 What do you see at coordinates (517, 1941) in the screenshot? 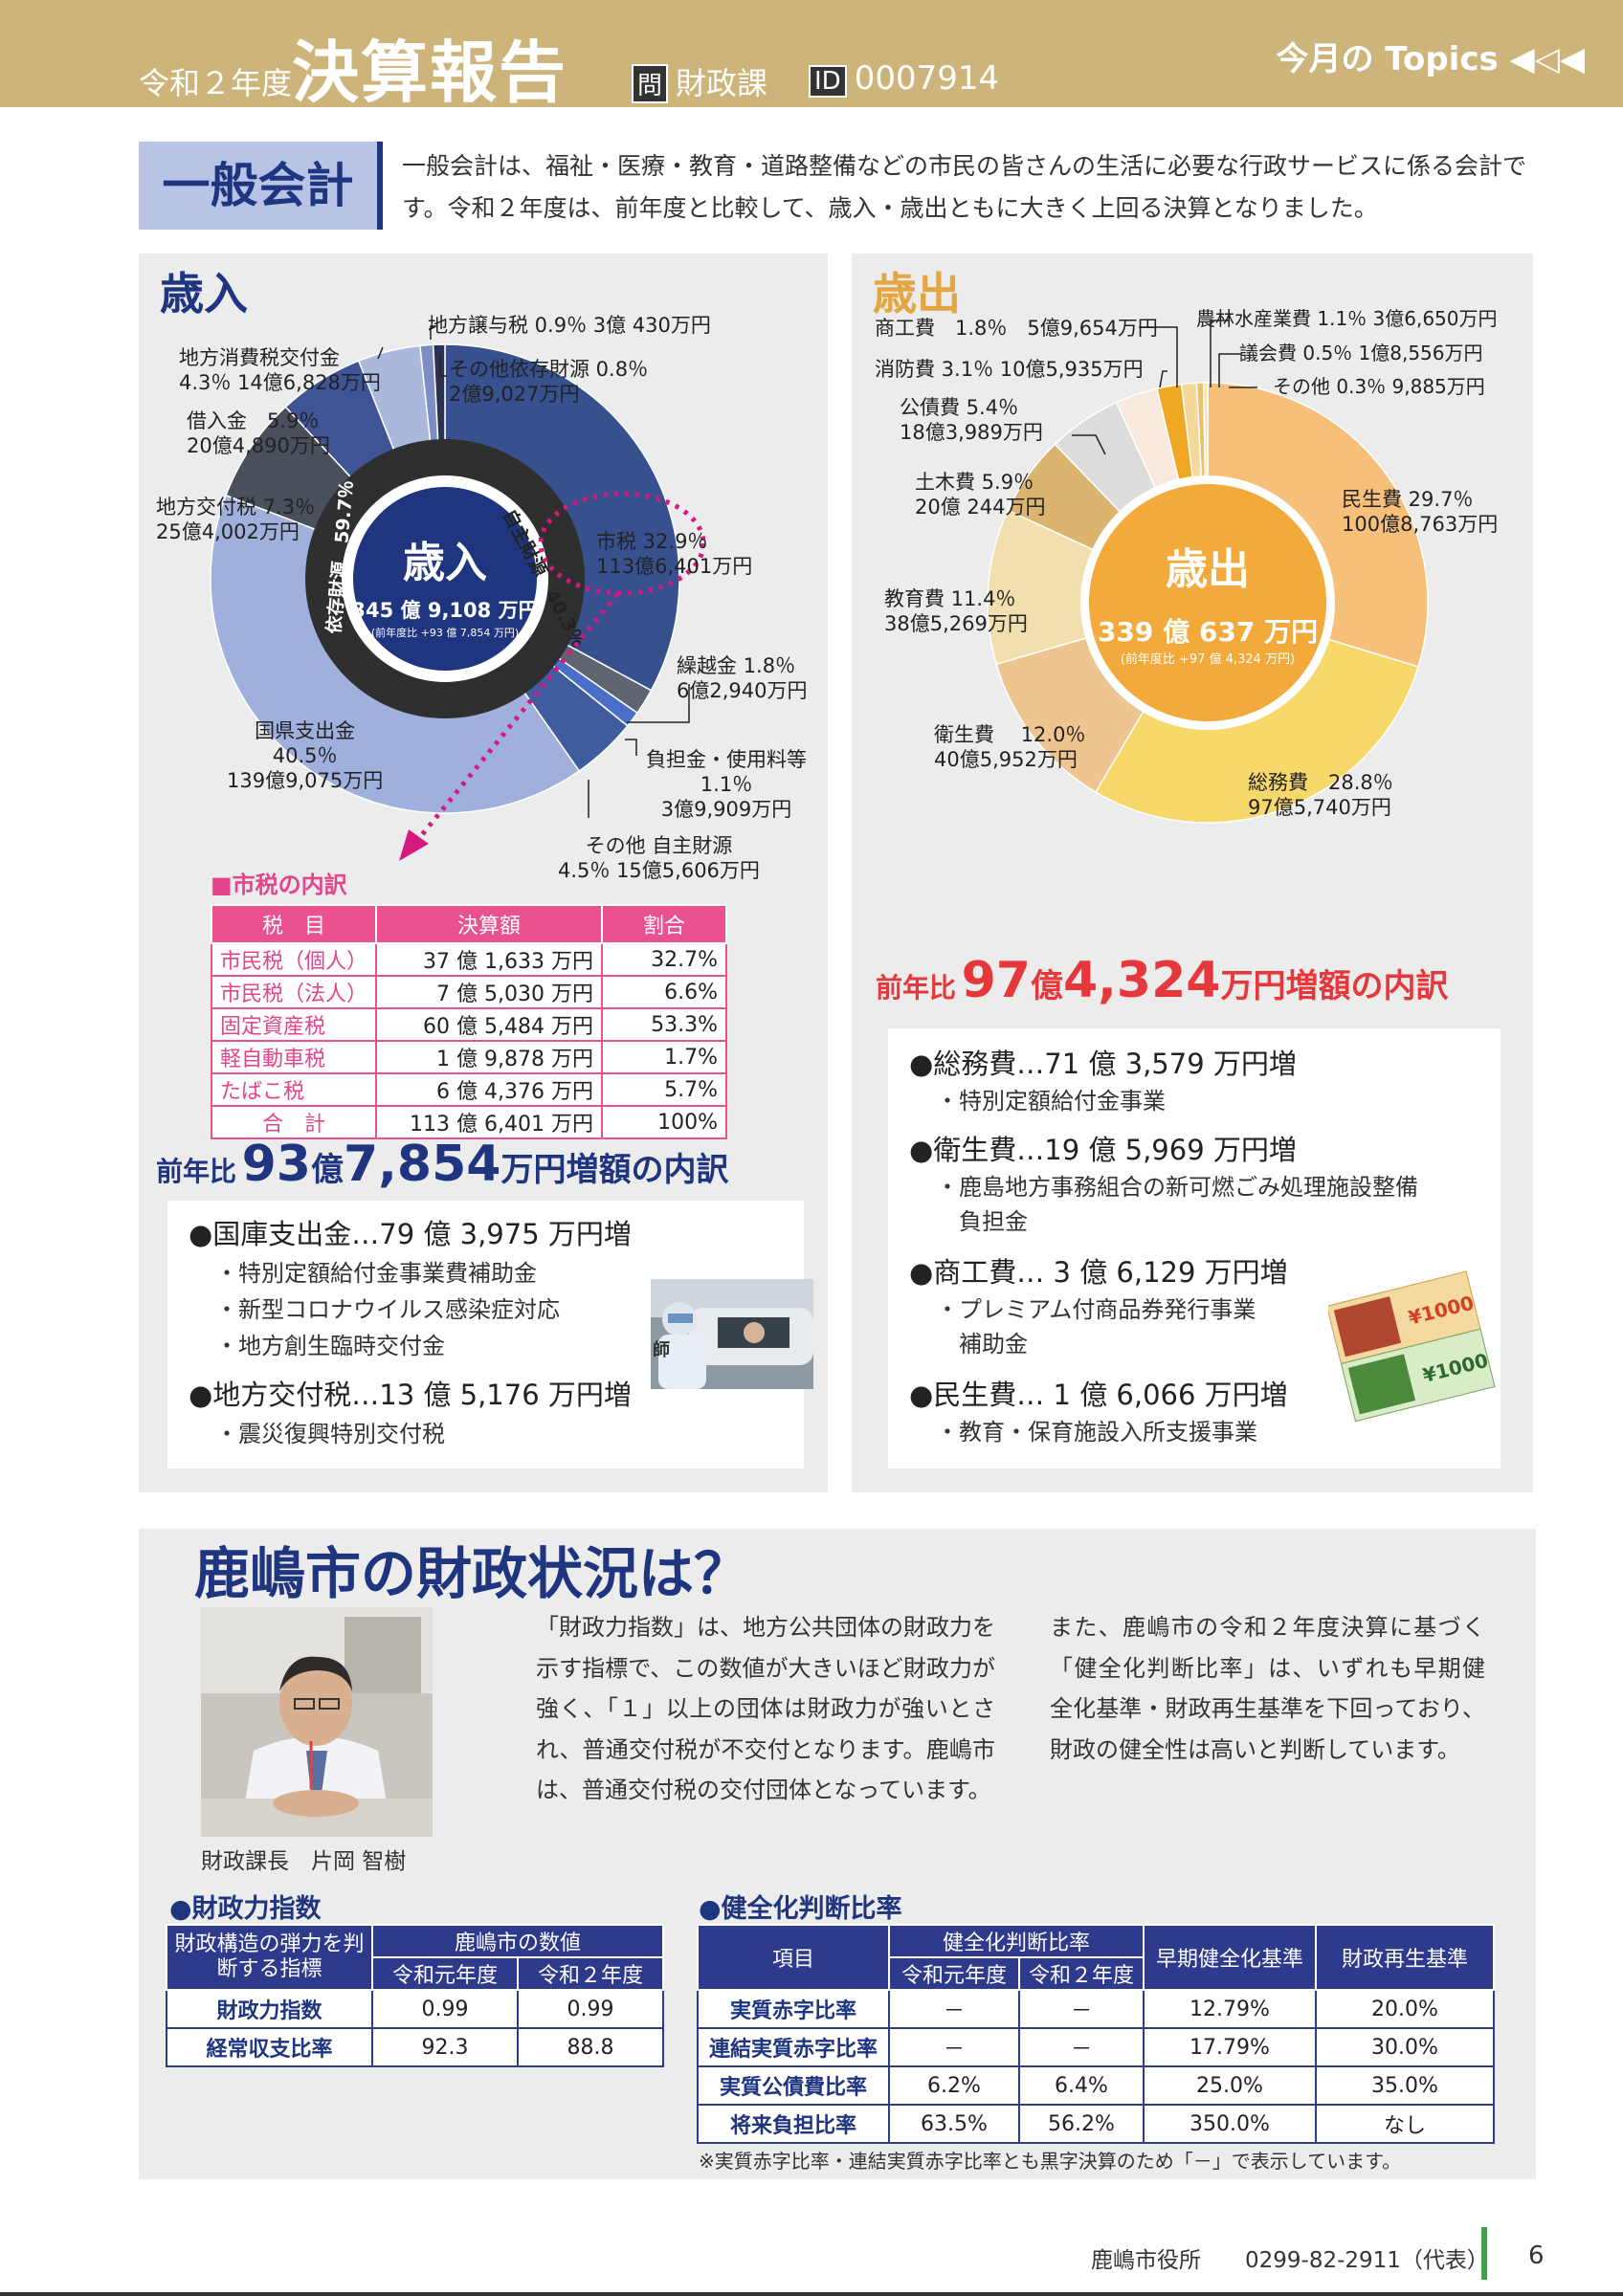
I see `table-header: 鹿嶋市の数値` at bounding box center [517, 1941].